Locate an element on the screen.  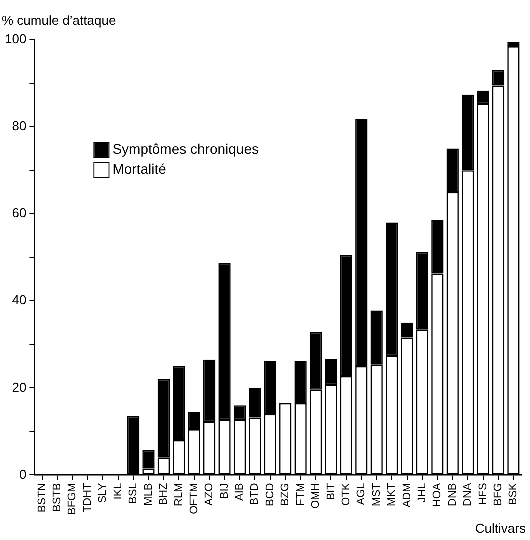
x-tick-label: RLM is located at coordinates (179, 494).